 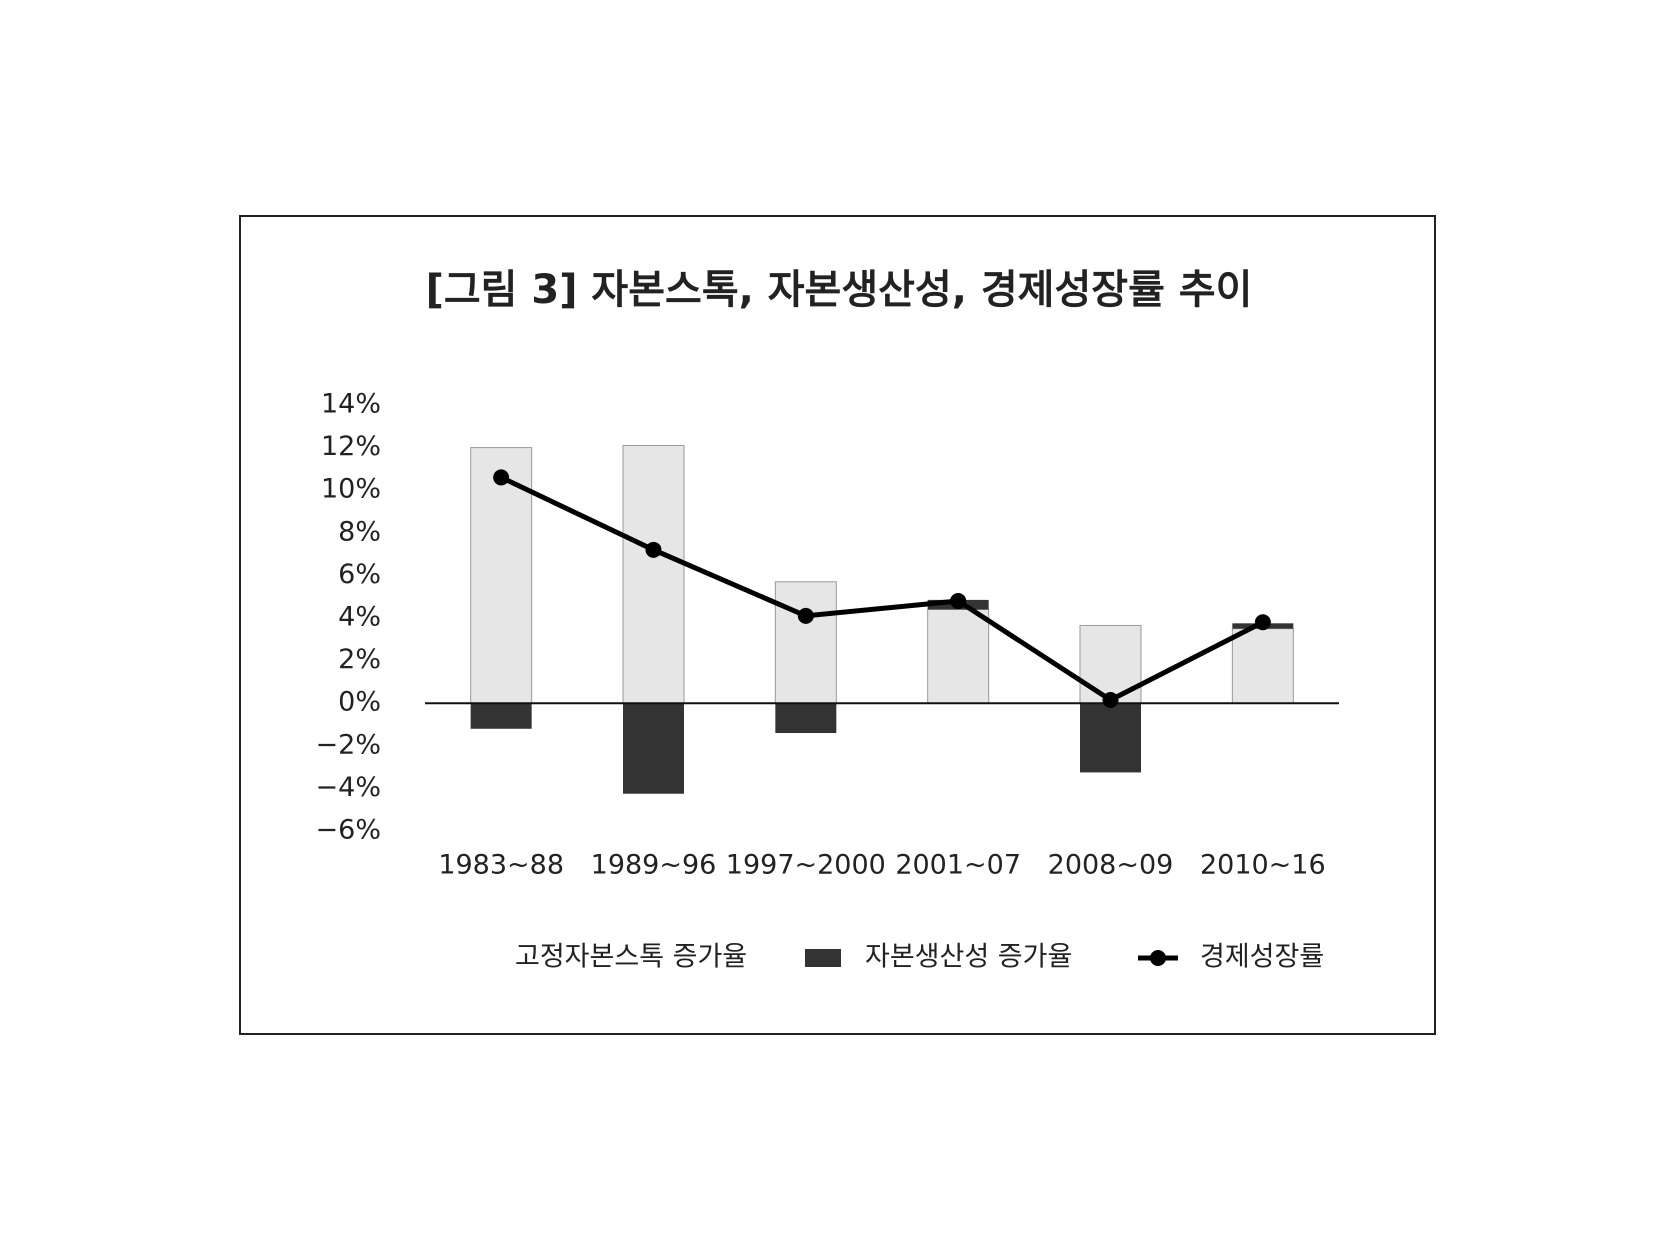 I want to click on x-tick-label: 1989~96, so click(x=654, y=865).